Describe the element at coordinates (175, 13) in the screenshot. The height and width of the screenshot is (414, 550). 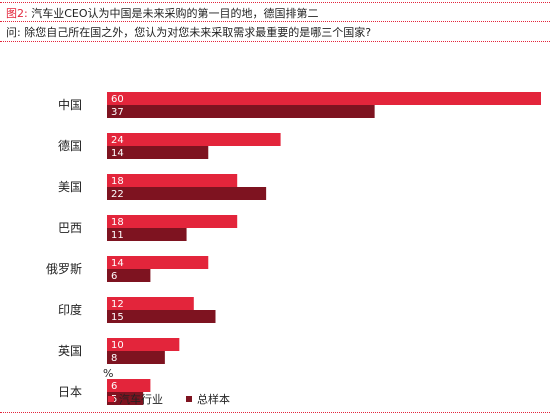
I see `figure-title-text: 汽车业CEO认为中国是未来采购的第一目的地，德国排第二` at that location.